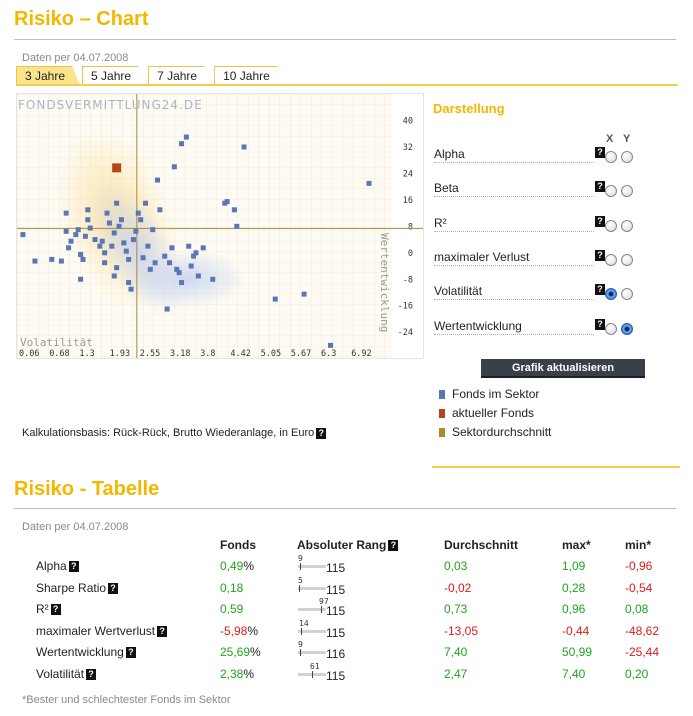  What do you see at coordinates (59, 353) in the screenshot?
I see `x-tick-label: 0.68` at bounding box center [59, 353].